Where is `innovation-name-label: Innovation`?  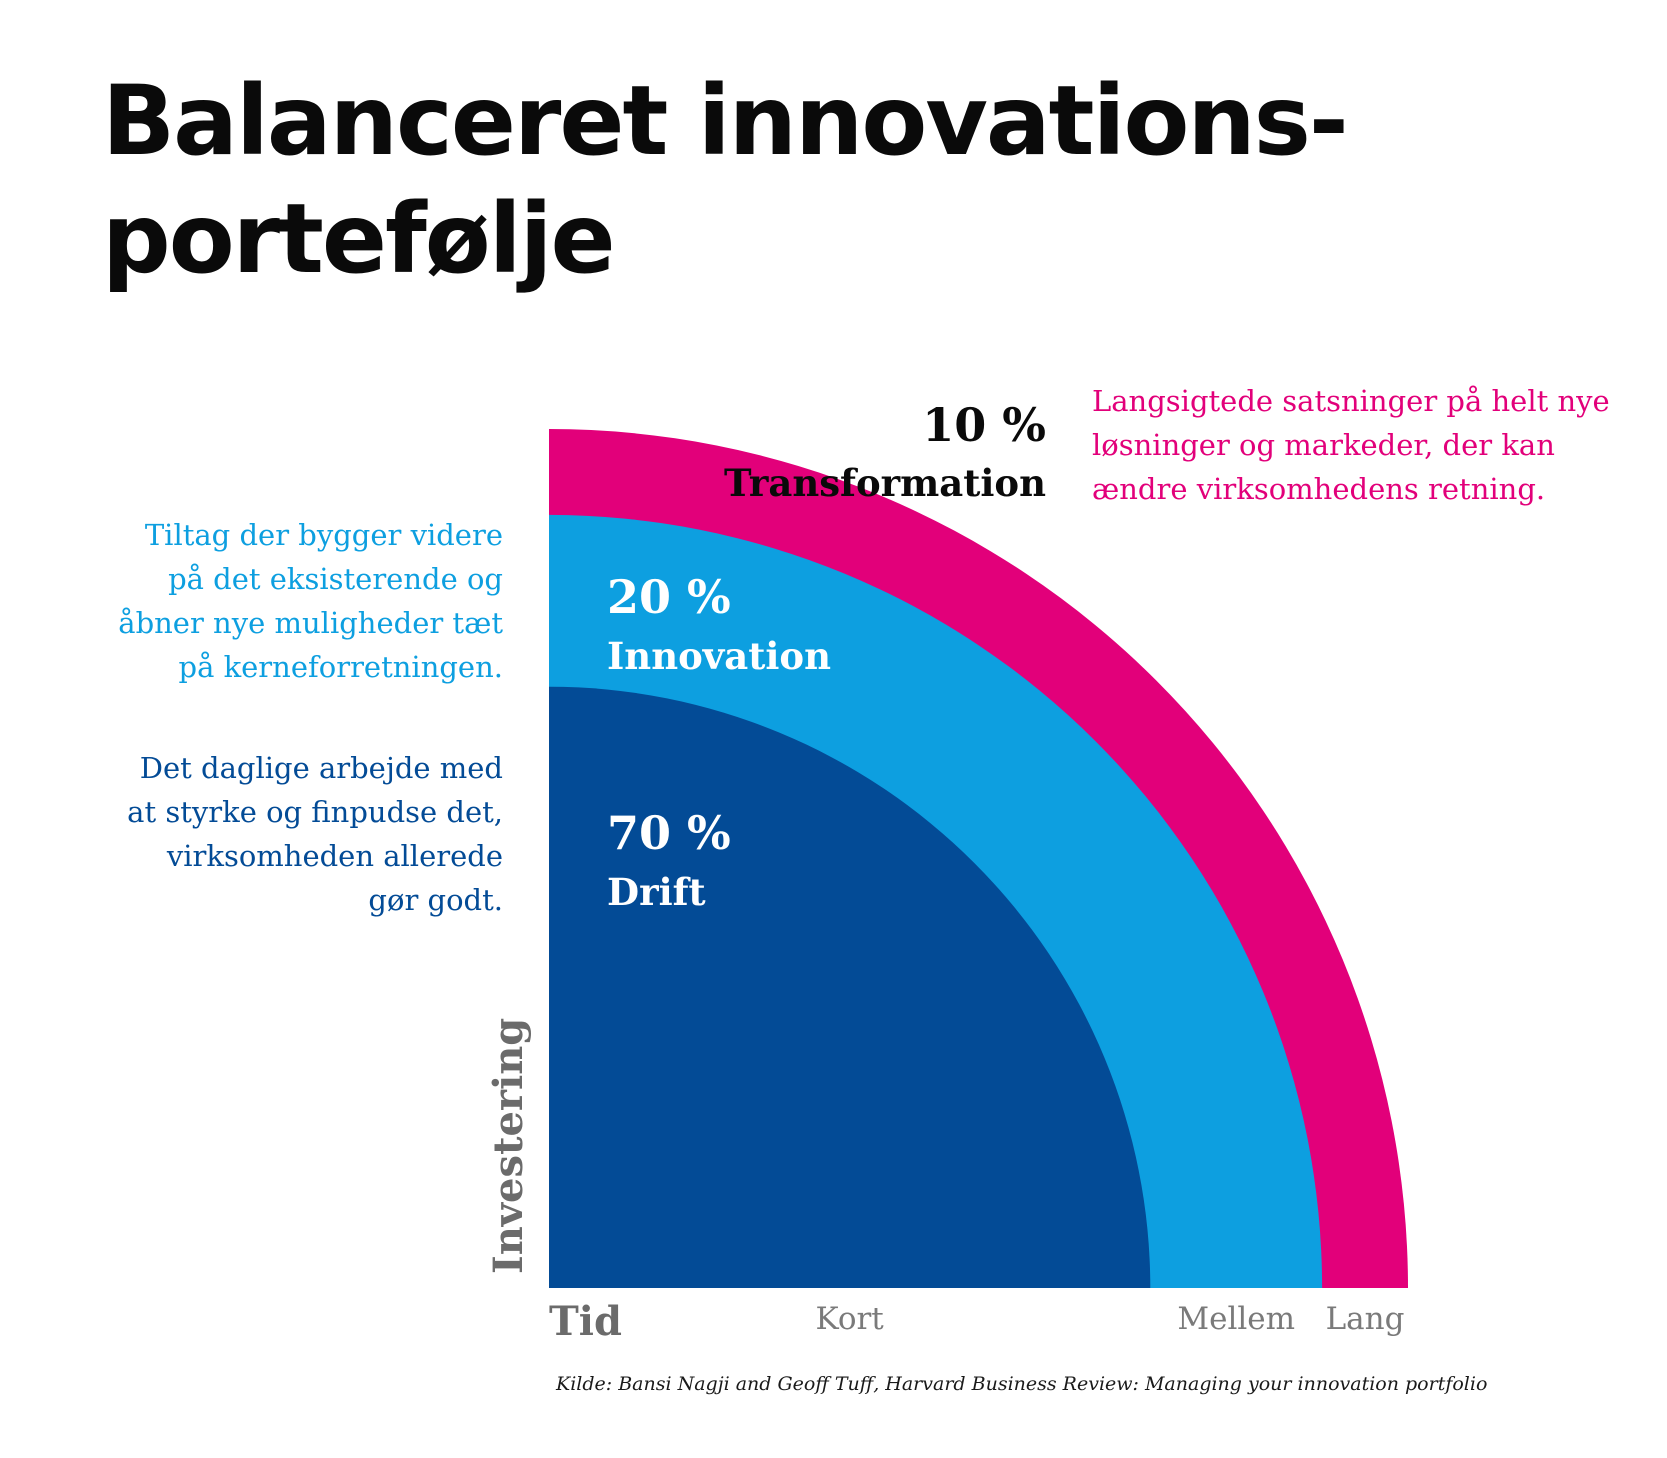
innovation-name-label: Innovation is located at coordinates (719, 656).